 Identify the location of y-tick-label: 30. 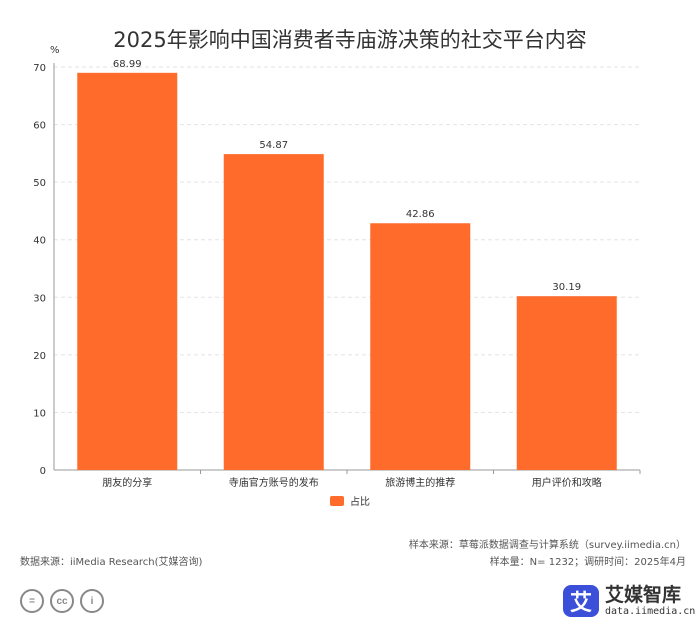
(39, 298).